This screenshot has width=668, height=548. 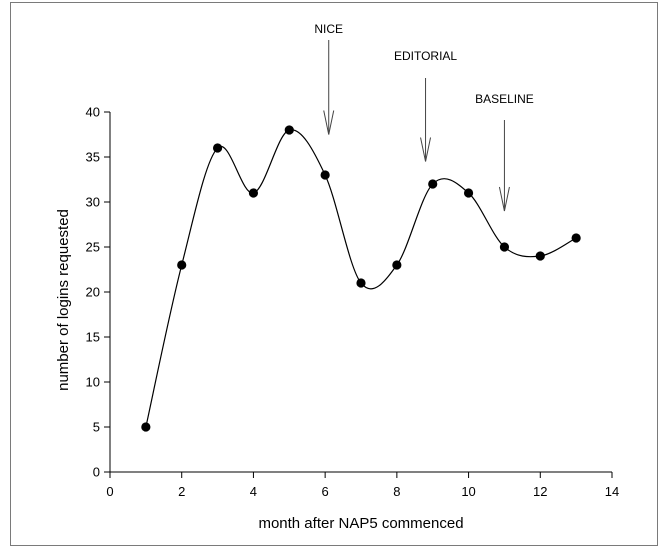 I want to click on x-tick-label: 12, so click(x=540, y=491).